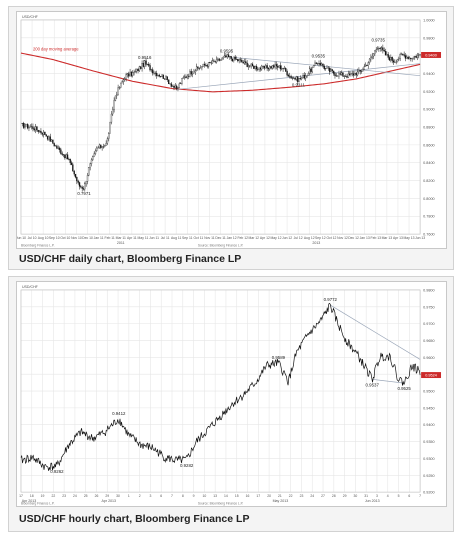  I want to click on x-tick-label: Jul 12, so click(298, 238).